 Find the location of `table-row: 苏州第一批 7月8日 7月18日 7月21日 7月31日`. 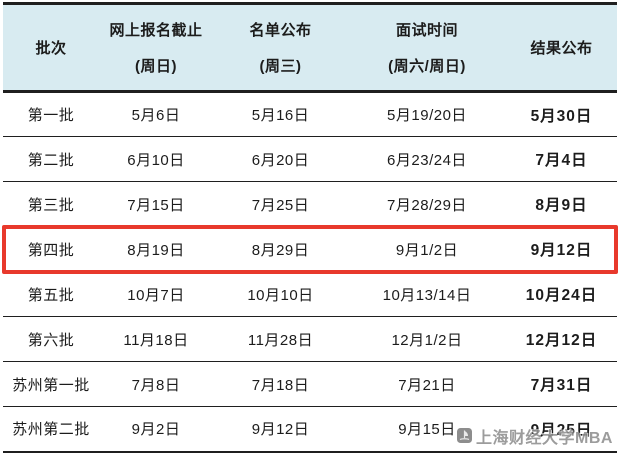

table-row: 苏州第一批 7月8日 7月18日 7月21日 7月31日 is located at coordinates (310, 384).